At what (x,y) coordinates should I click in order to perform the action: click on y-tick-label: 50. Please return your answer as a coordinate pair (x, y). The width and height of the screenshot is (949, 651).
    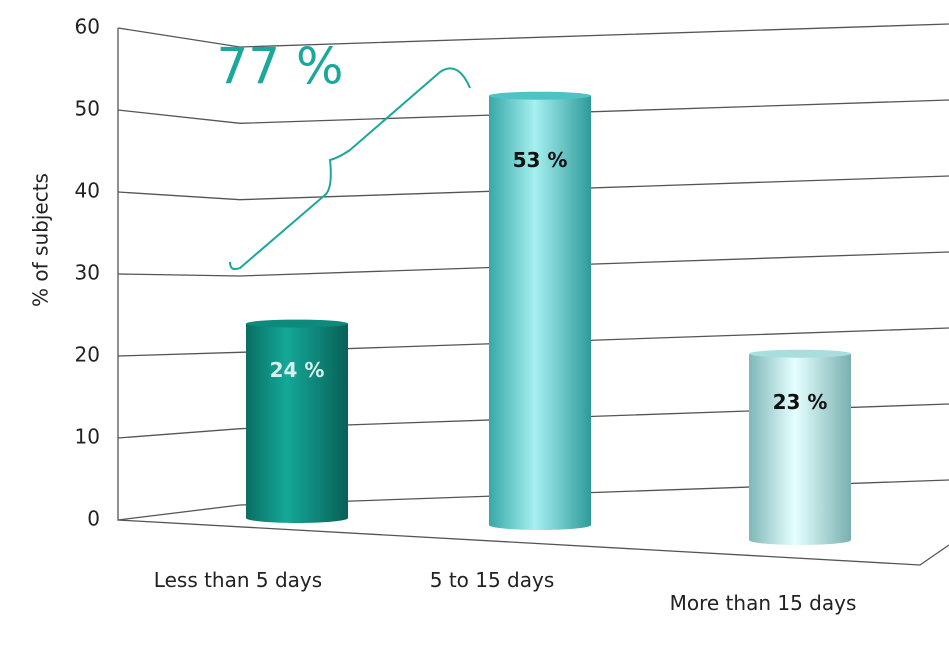
    Looking at the image, I should click on (87, 109).